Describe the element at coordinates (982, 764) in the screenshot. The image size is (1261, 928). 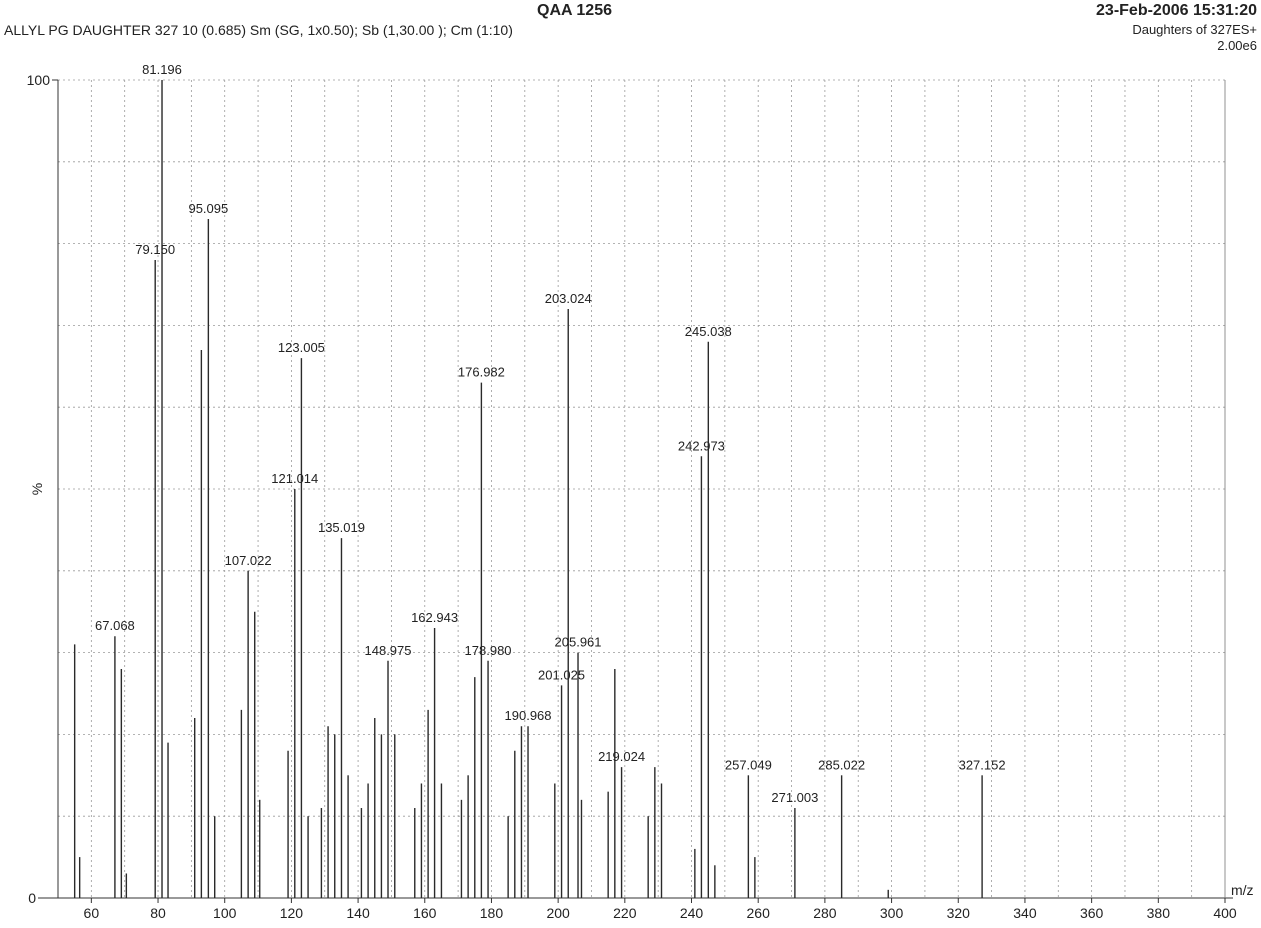
I see `peak-label: 327.152` at that location.